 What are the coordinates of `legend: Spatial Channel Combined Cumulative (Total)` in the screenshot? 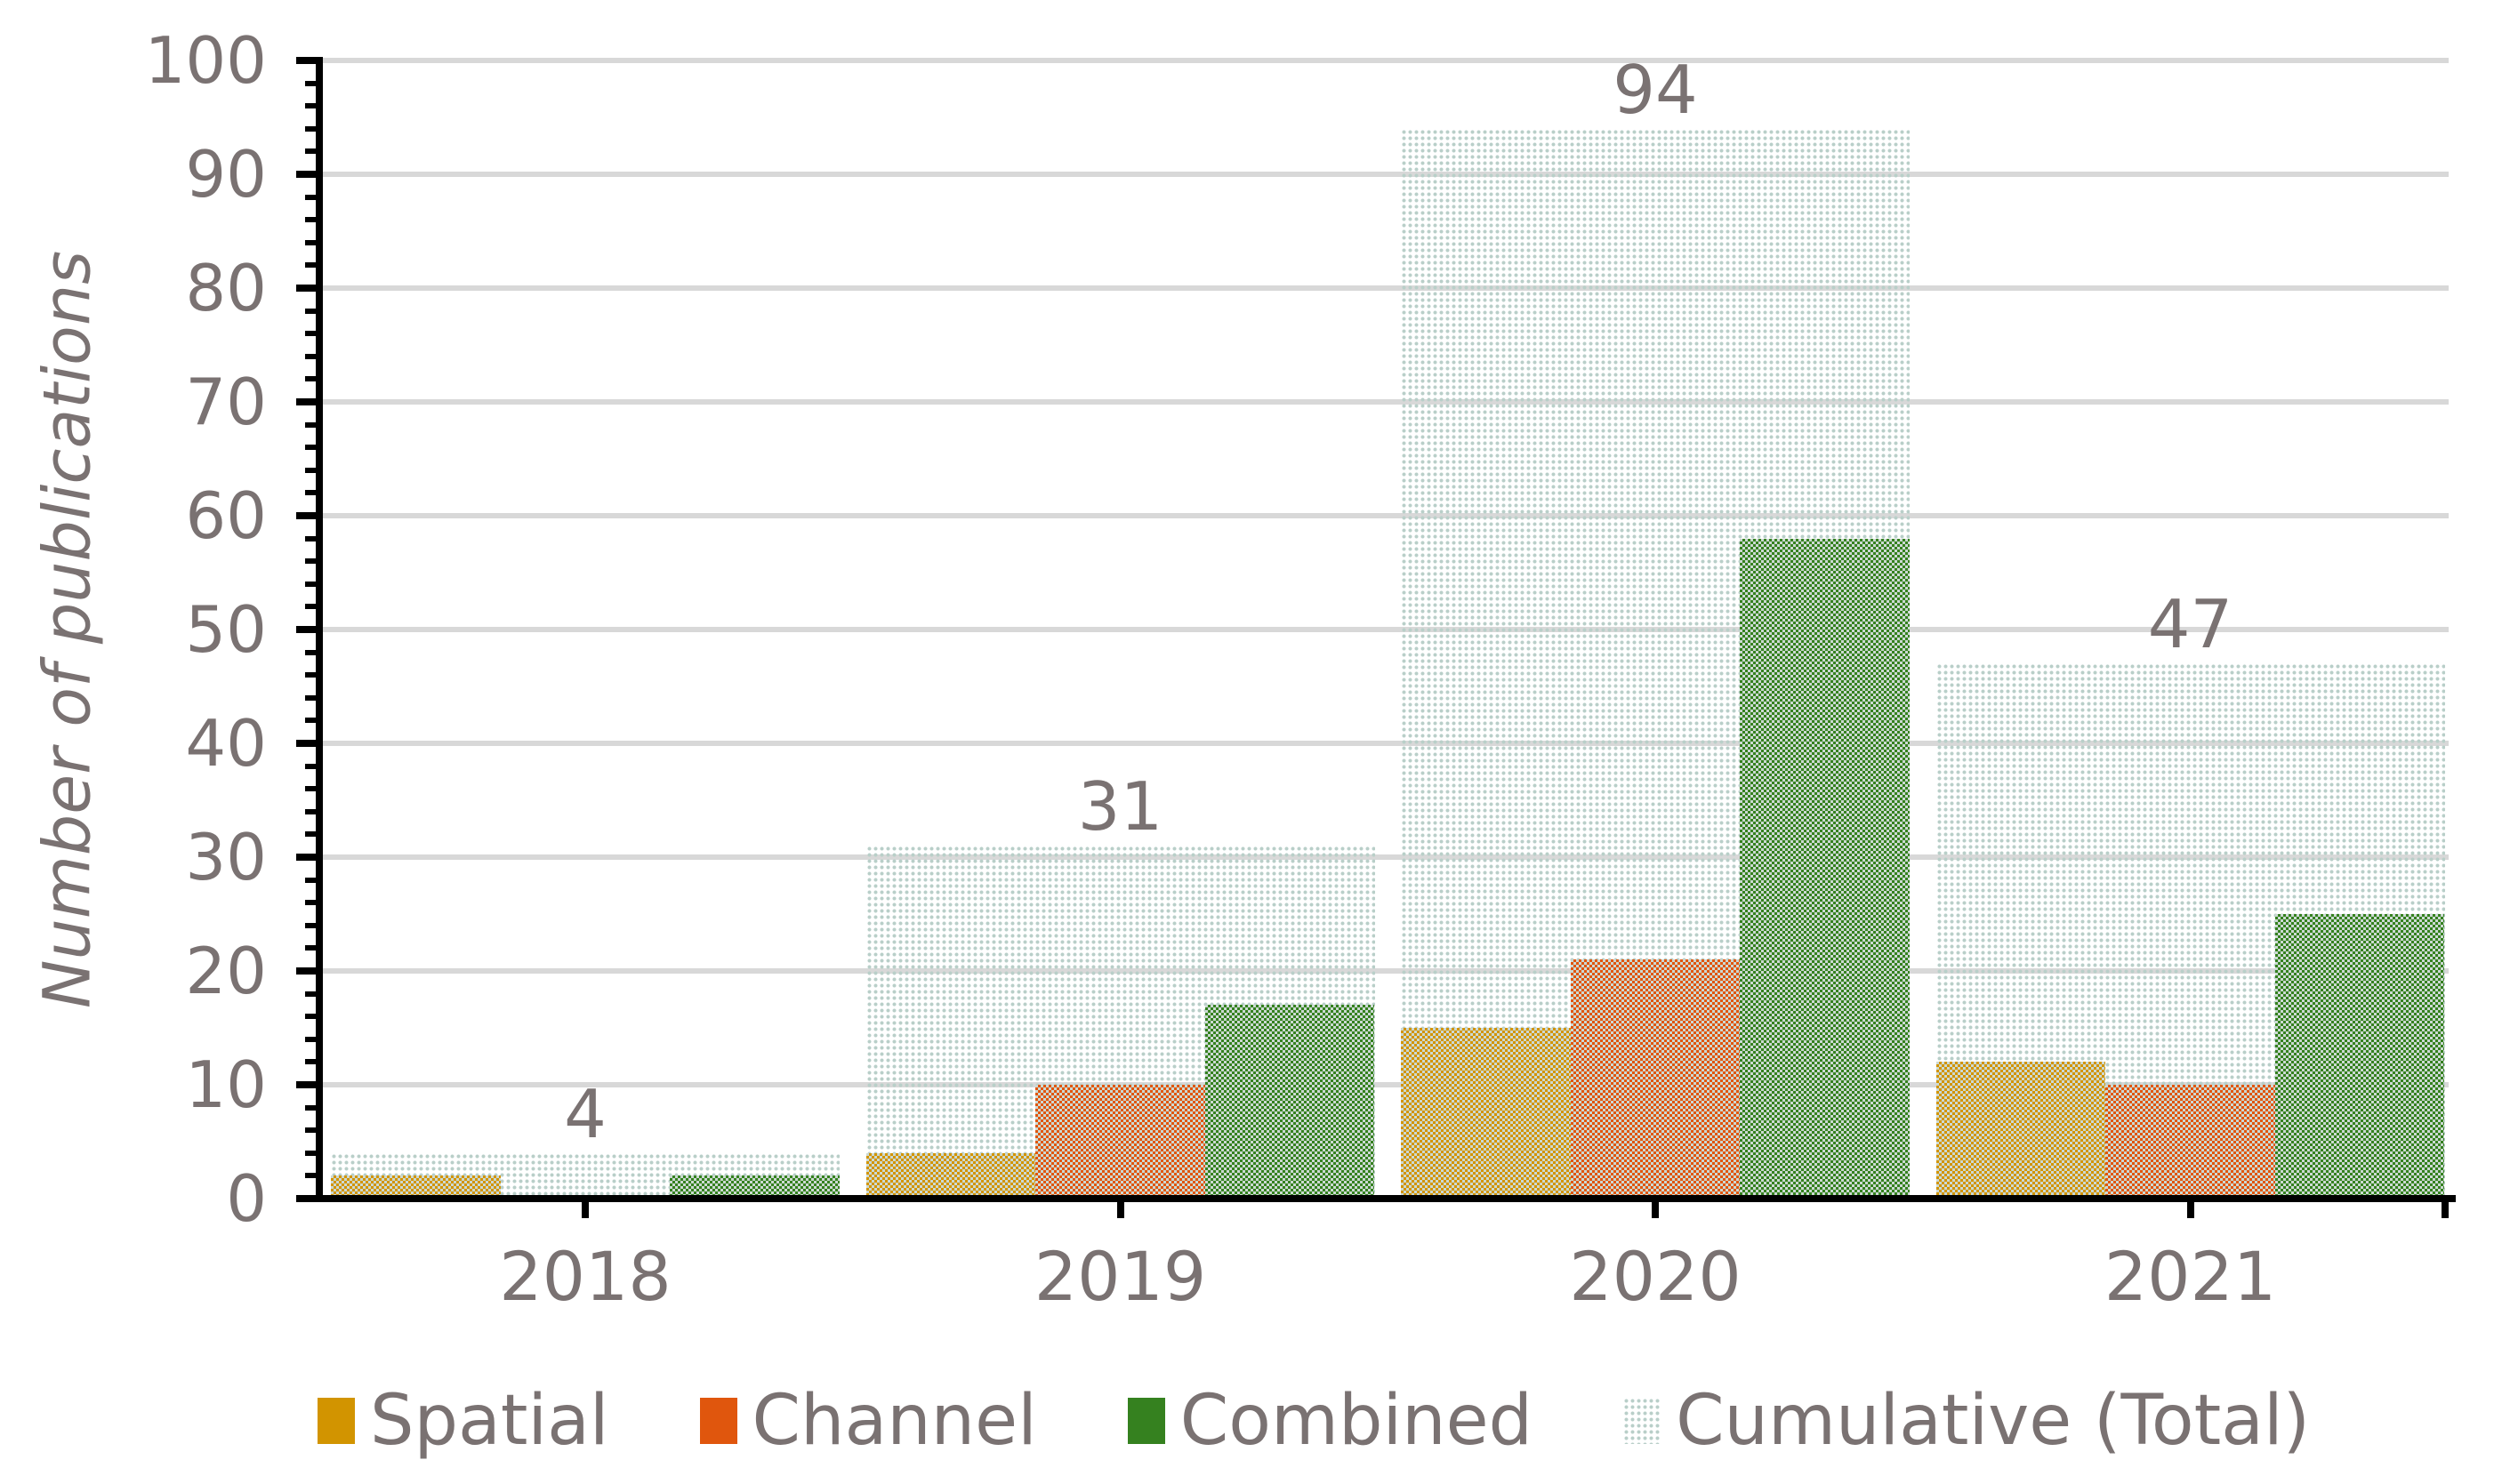 It's located at (1314, 1421).